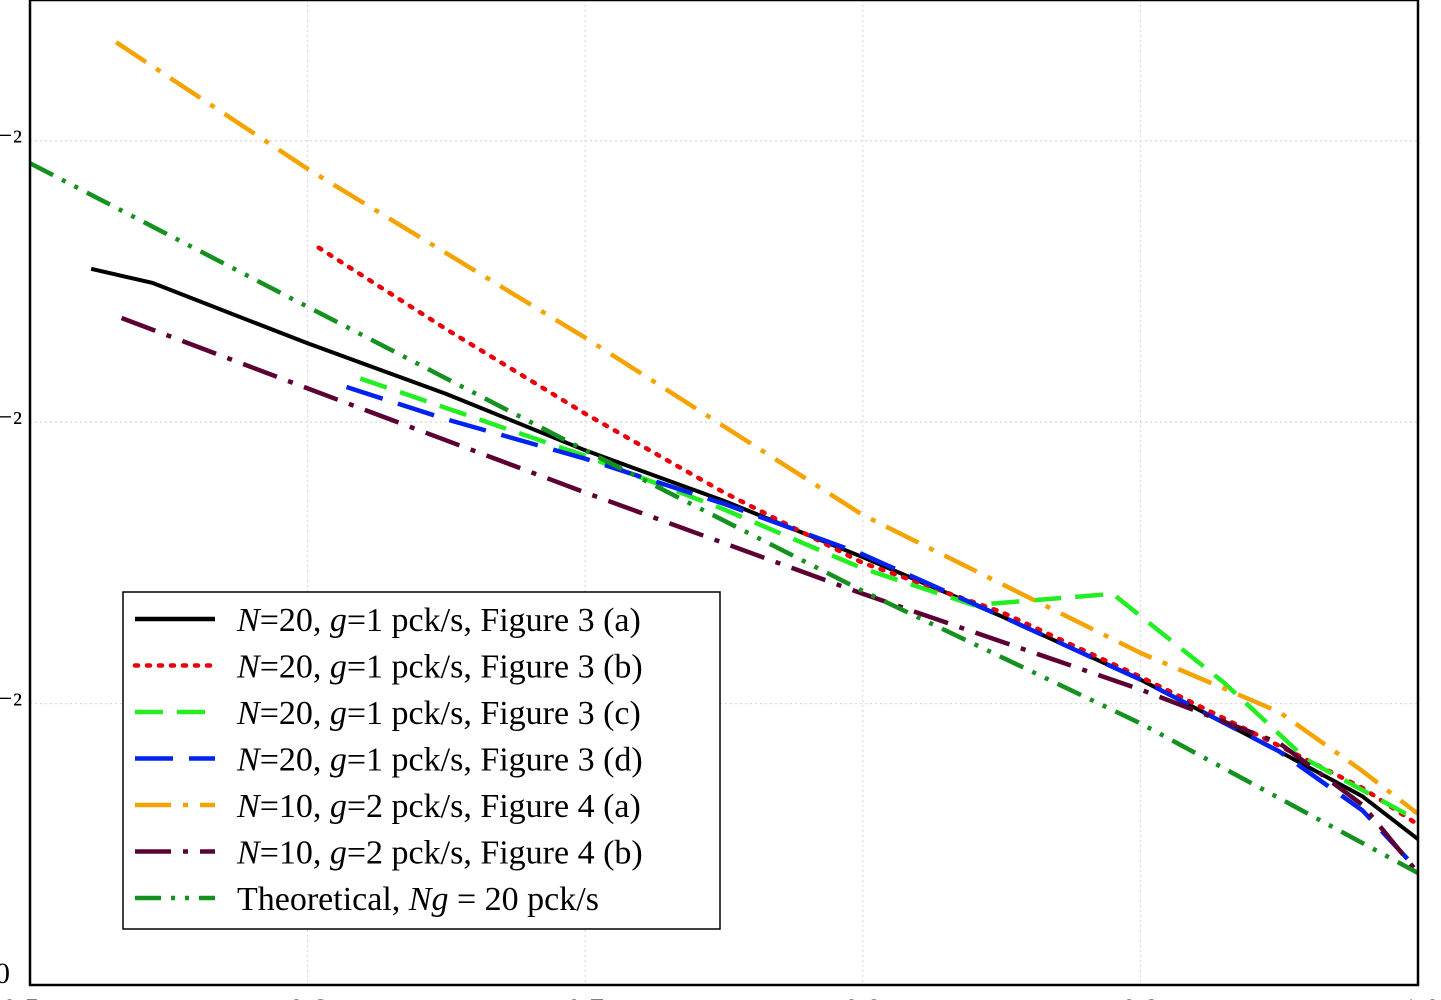  Describe the element at coordinates (1422, 996) in the screenshot. I see `x-tick-label: 1.0` at that location.